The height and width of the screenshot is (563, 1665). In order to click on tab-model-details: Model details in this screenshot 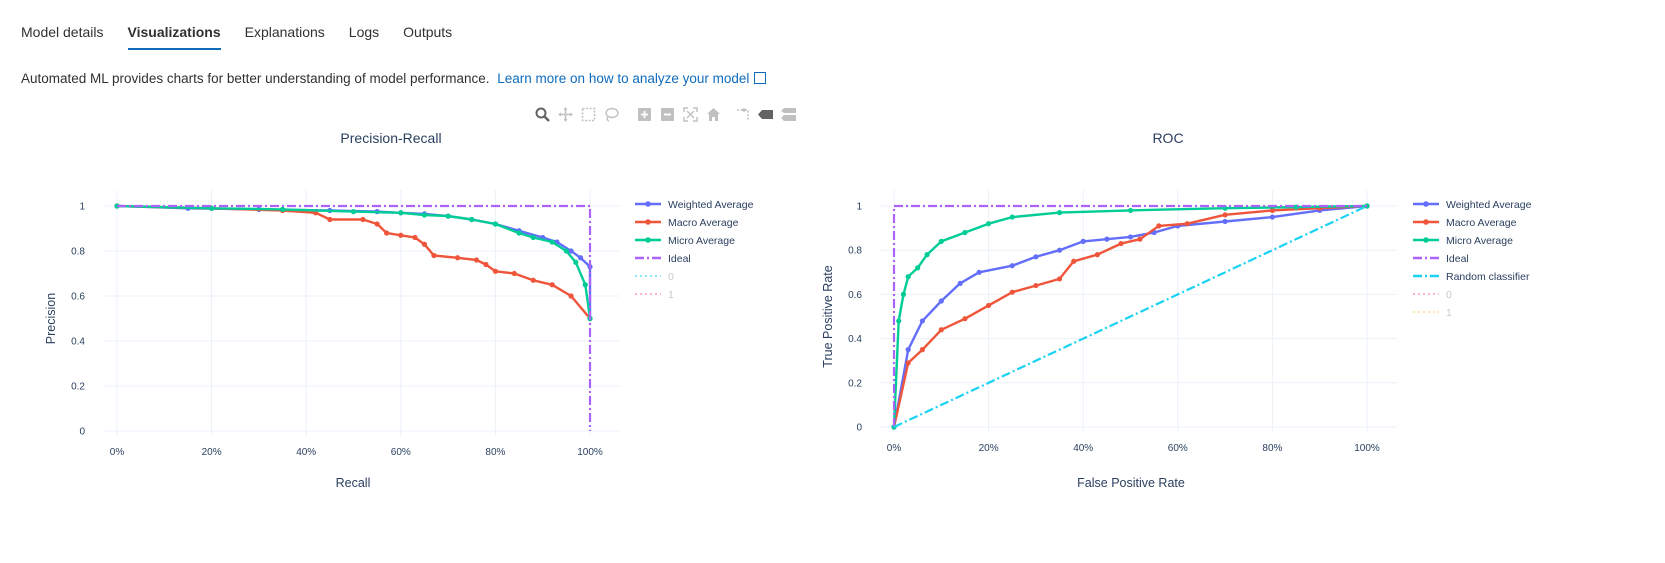, I will do `click(62, 32)`.